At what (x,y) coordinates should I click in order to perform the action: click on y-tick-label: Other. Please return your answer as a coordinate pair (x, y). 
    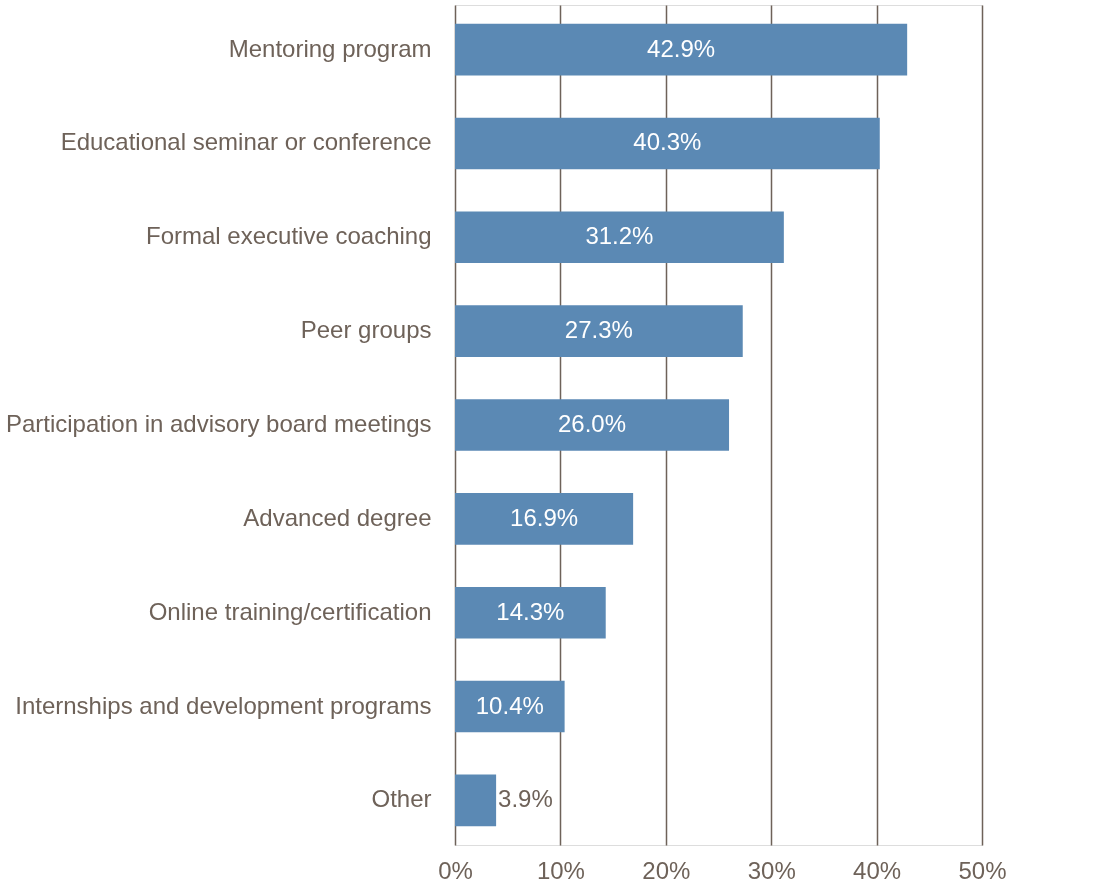
    Looking at the image, I should click on (401, 799).